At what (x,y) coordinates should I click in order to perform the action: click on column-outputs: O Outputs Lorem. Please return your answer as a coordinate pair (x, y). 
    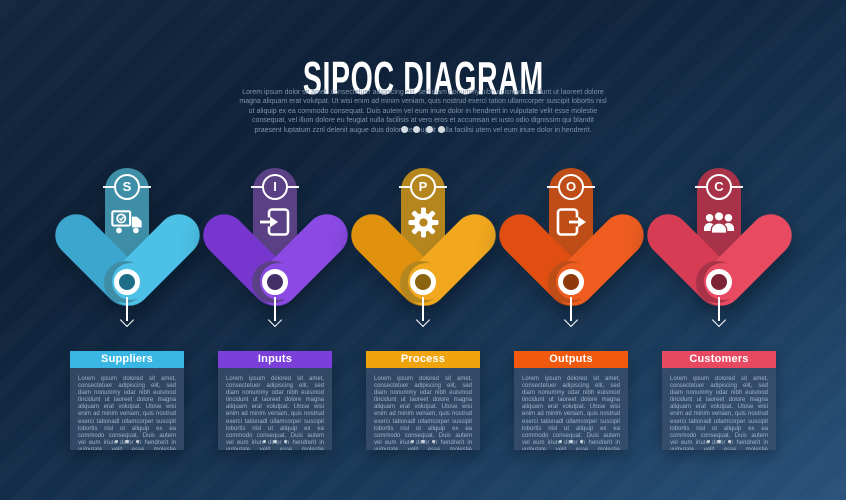
    Looking at the image, I should click on (571, 310).